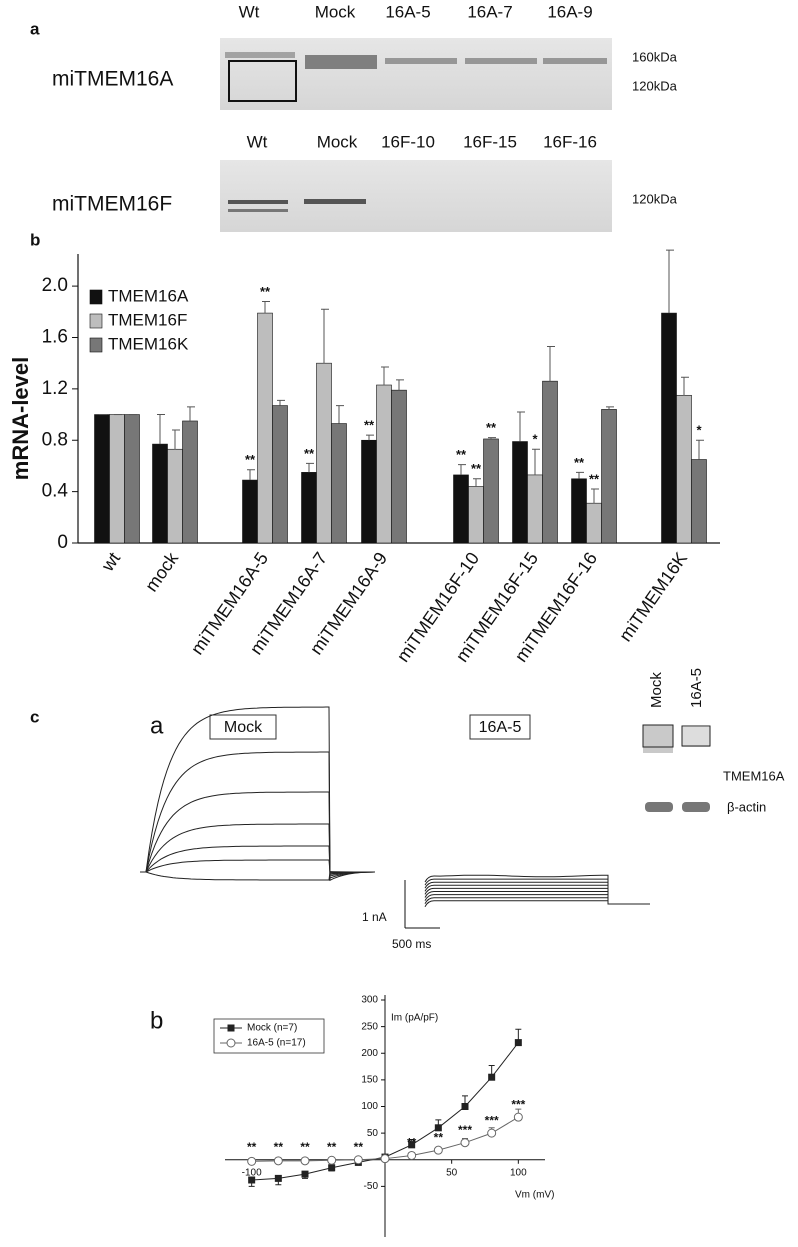  I want to click on y-tick-label: 1.2, so click(55, 388).